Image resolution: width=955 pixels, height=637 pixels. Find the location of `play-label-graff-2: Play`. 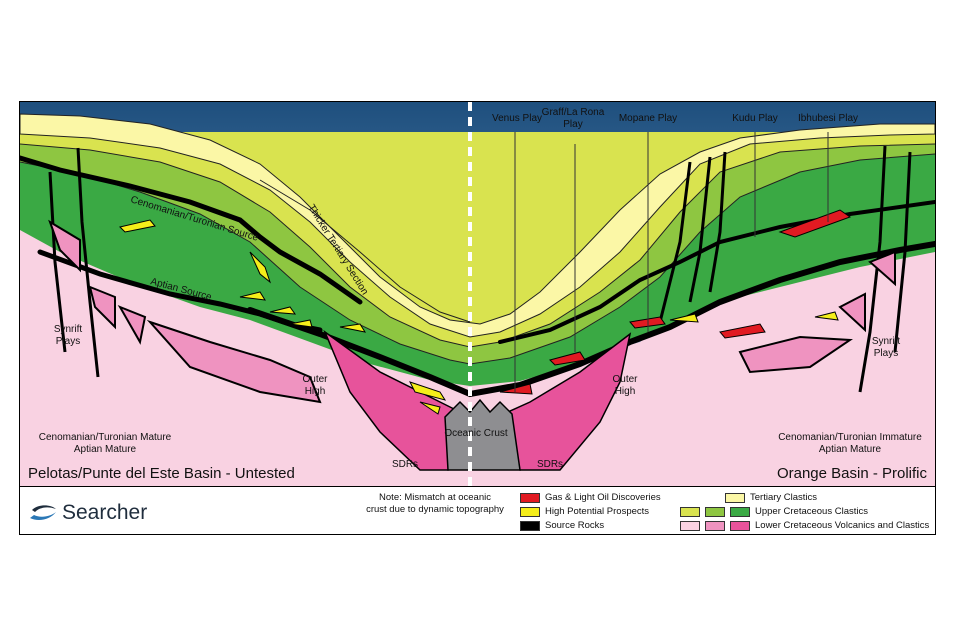

play-label-graff-2: Play is located at coordinates (572, 124).